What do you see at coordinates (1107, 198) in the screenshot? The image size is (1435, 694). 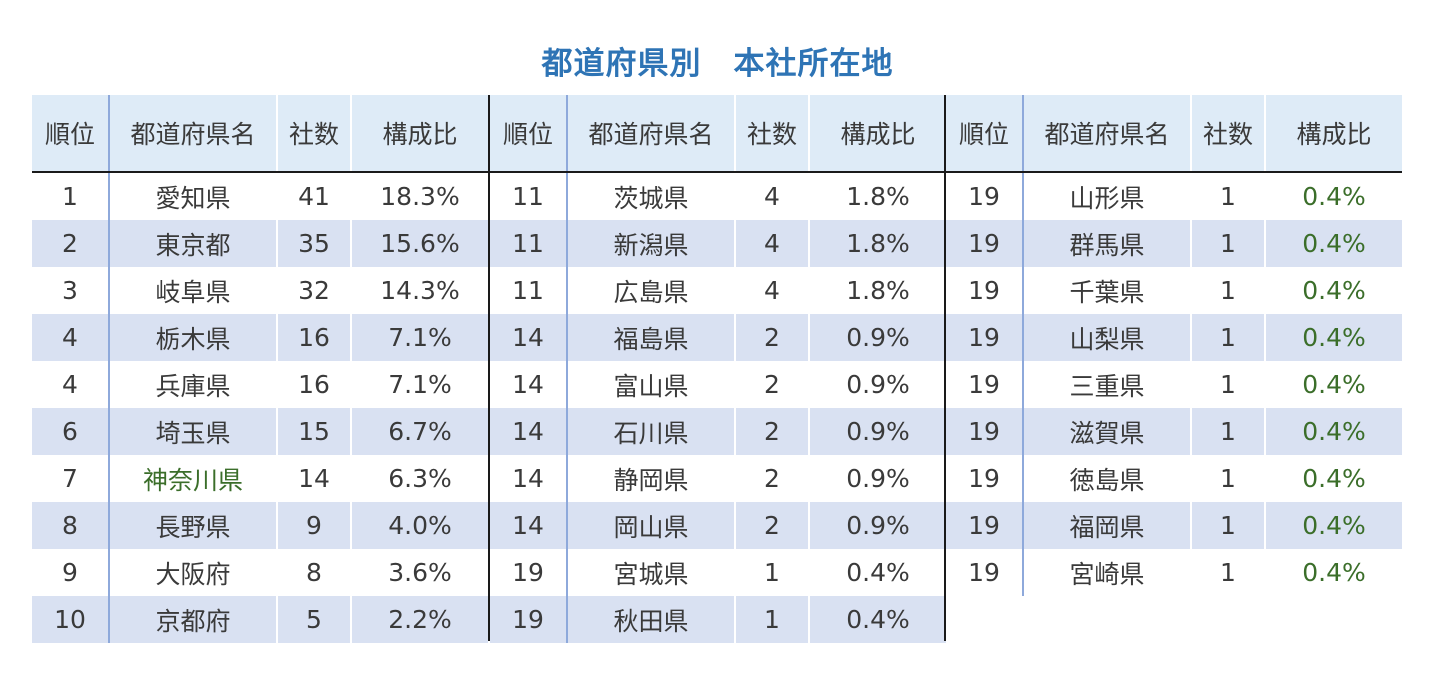 I see `prefecture-cell: 山形県` at bounding box center [1107, 198].